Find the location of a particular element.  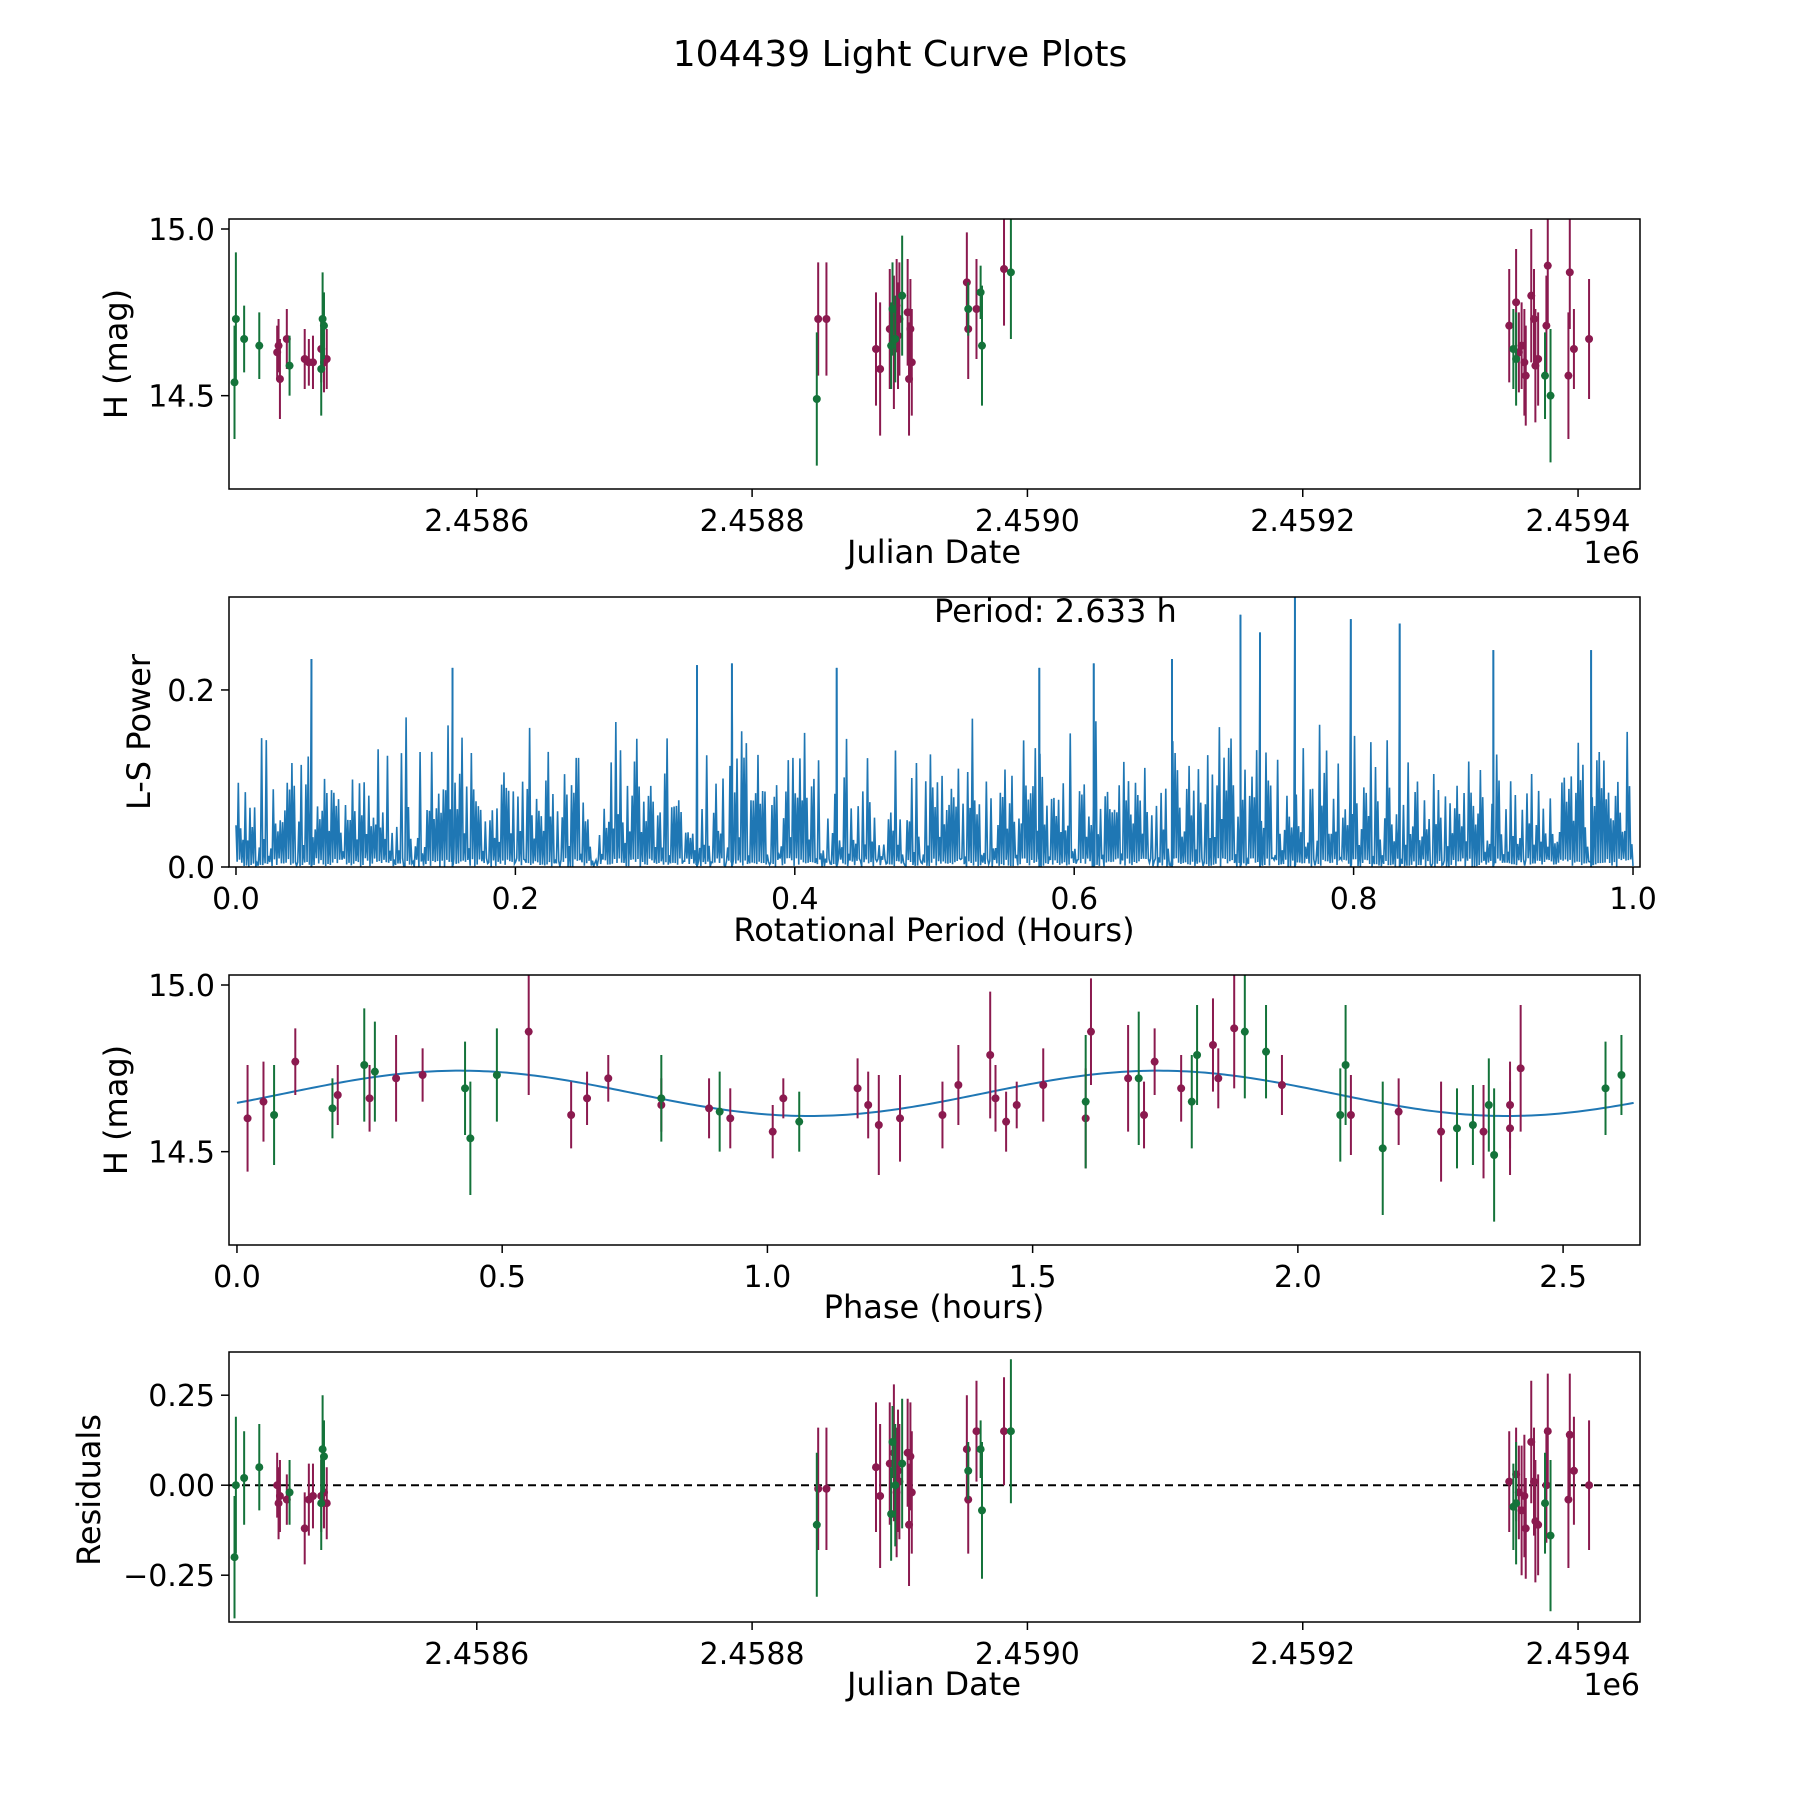

residuals-offset-label: 1e6 is located at coordinates (1611, 1685).